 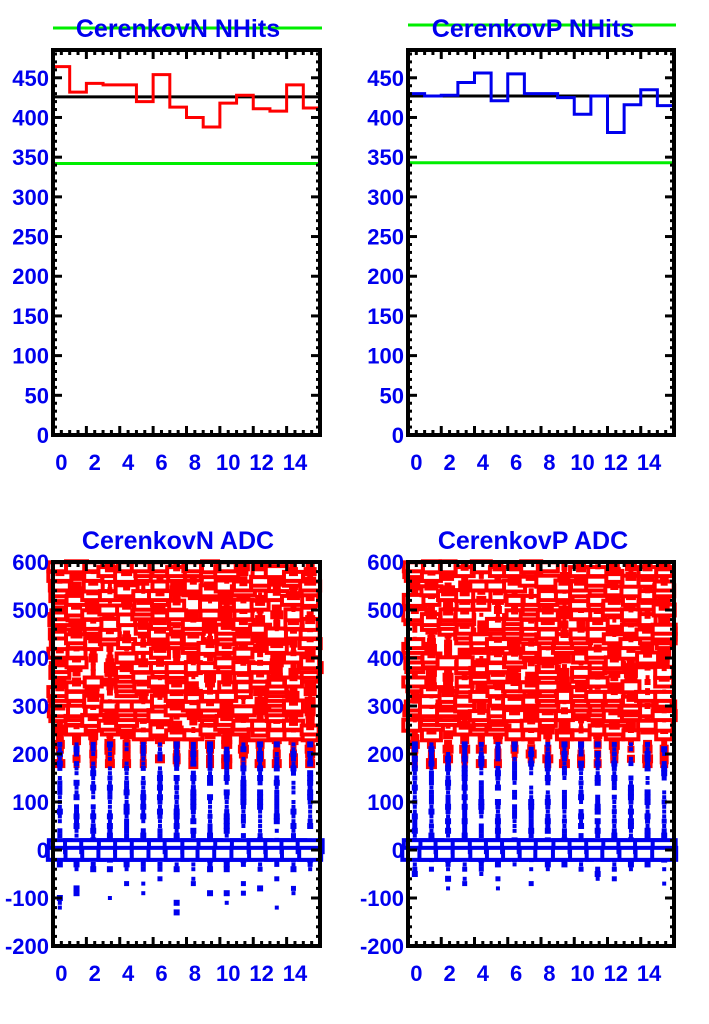 What do you see at coordinates (186, 115) in the screenshot?
I see `plot-area` at bounding box center [186, 115].